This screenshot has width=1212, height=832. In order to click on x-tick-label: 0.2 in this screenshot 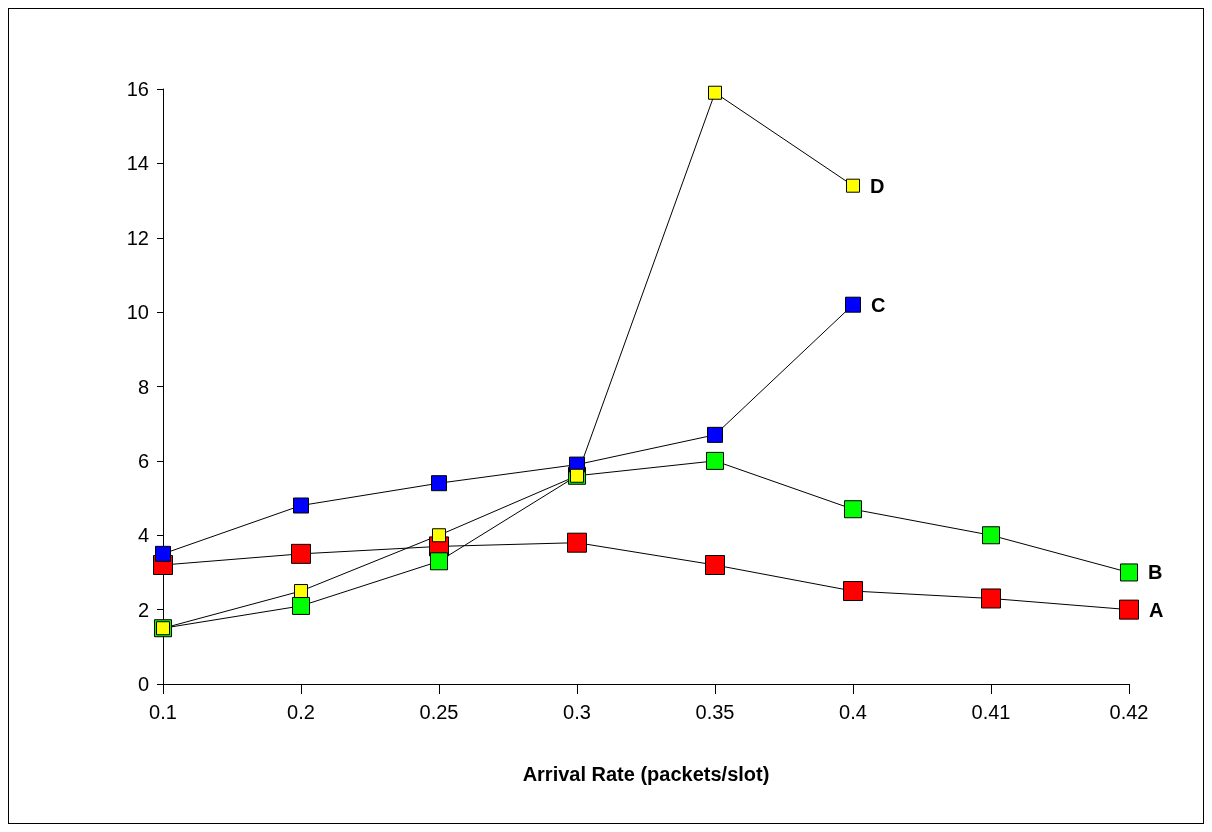, I will do `click(301, 712)`.